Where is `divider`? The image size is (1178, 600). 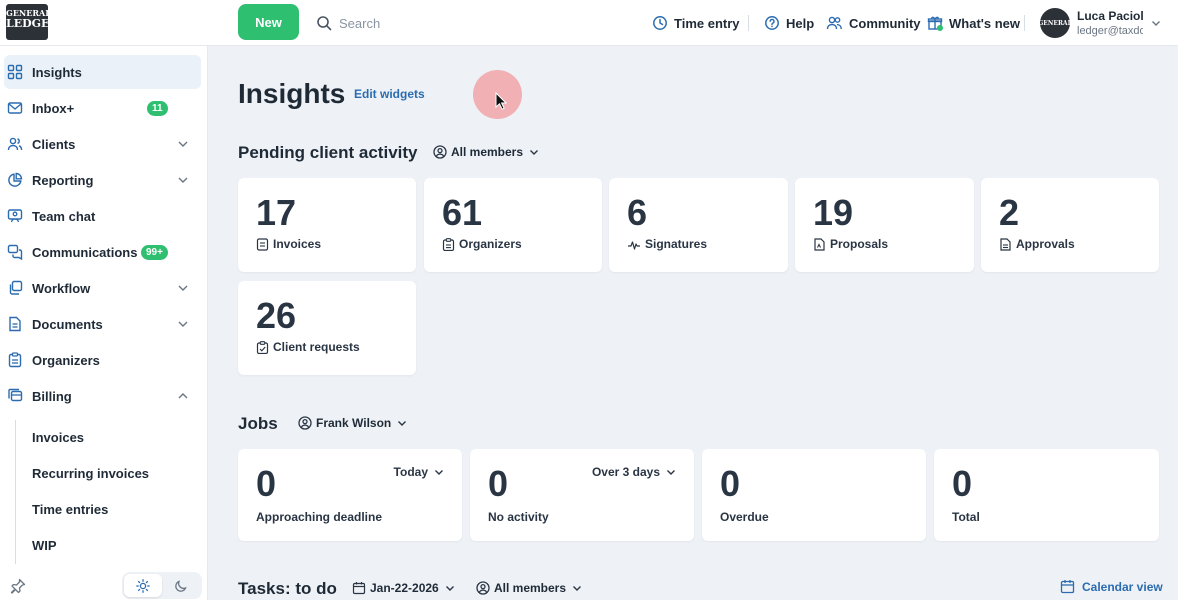 divider is located at coordinates (1024, 23).